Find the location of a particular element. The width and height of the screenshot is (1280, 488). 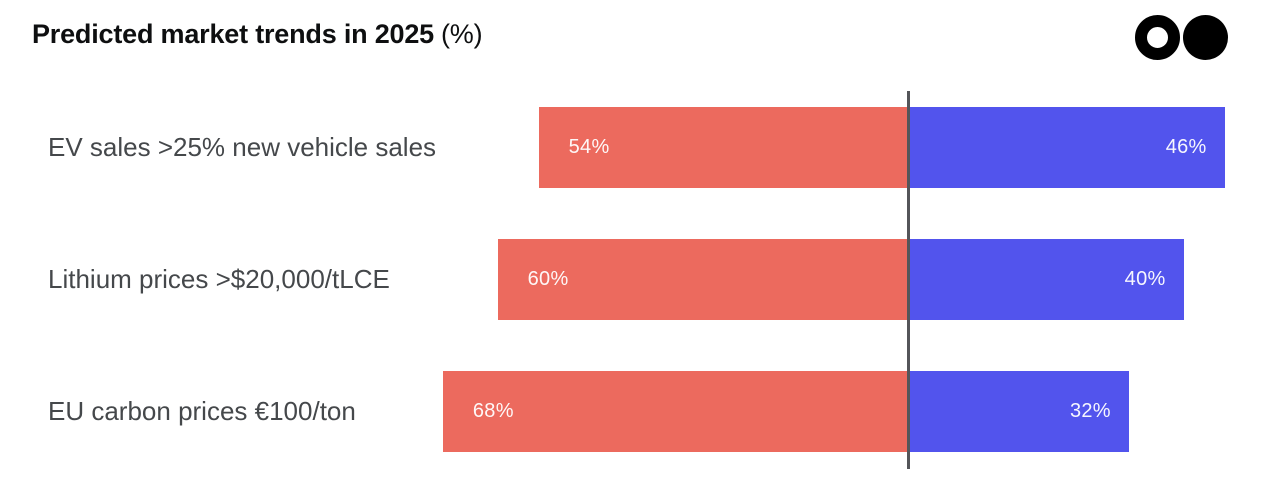

bar-left-segment: 54% is located at coordinates (723, 147).